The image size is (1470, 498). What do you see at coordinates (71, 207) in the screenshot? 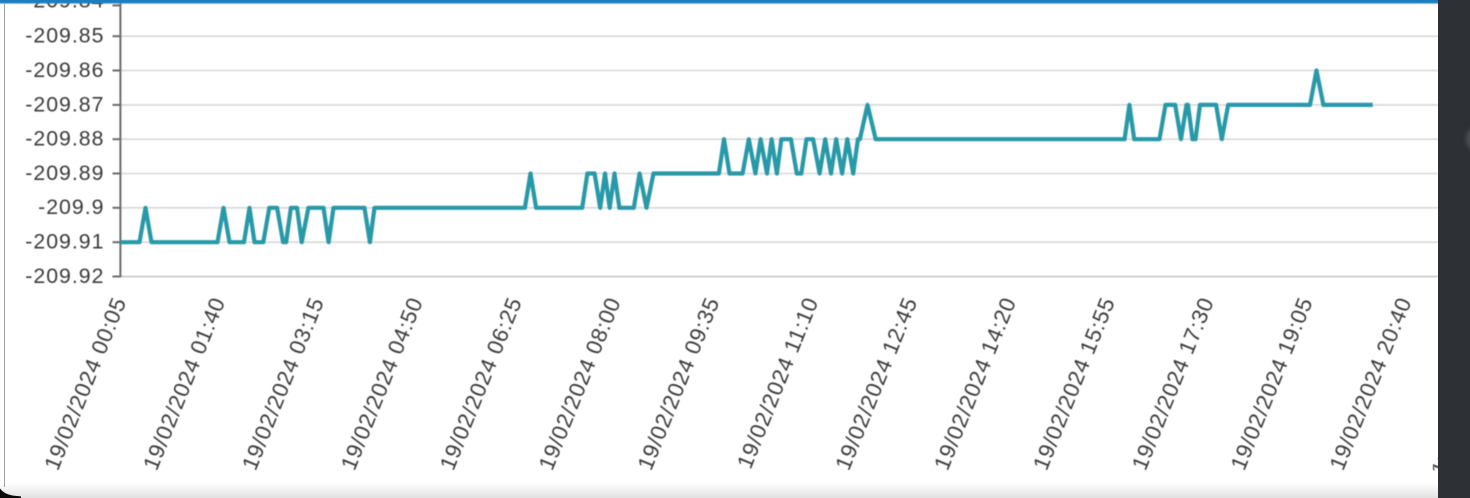
I see `svg-text: -209.9` at bounding box center [71, 207].